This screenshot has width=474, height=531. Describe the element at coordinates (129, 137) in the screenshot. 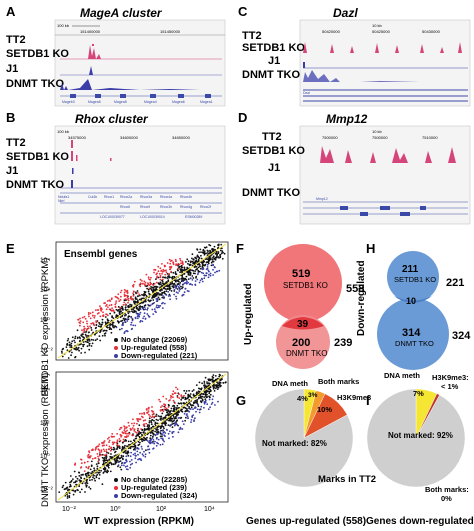

I see `panel-b-coord-2: 34600000` at that location.